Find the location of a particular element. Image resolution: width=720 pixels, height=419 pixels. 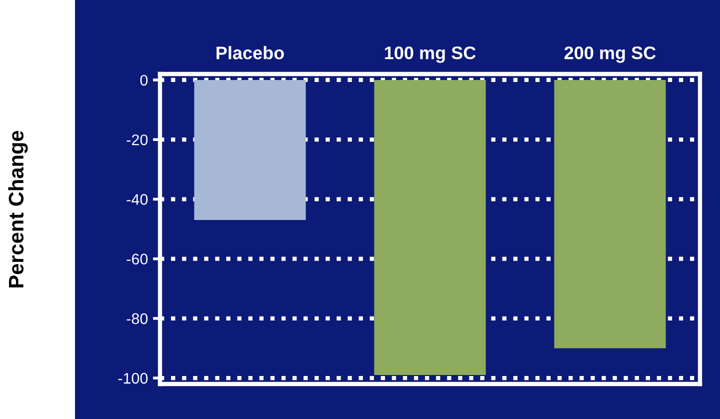

x-tick-label: 100 mg SC is located at coordinates (430, 54).